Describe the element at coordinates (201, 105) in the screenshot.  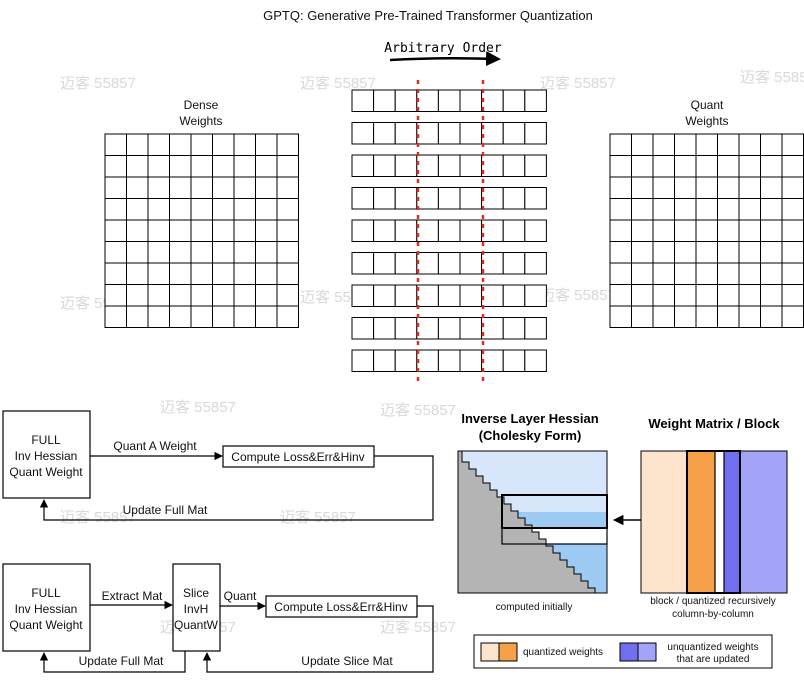
I see `dense-label: Dense` at that location.